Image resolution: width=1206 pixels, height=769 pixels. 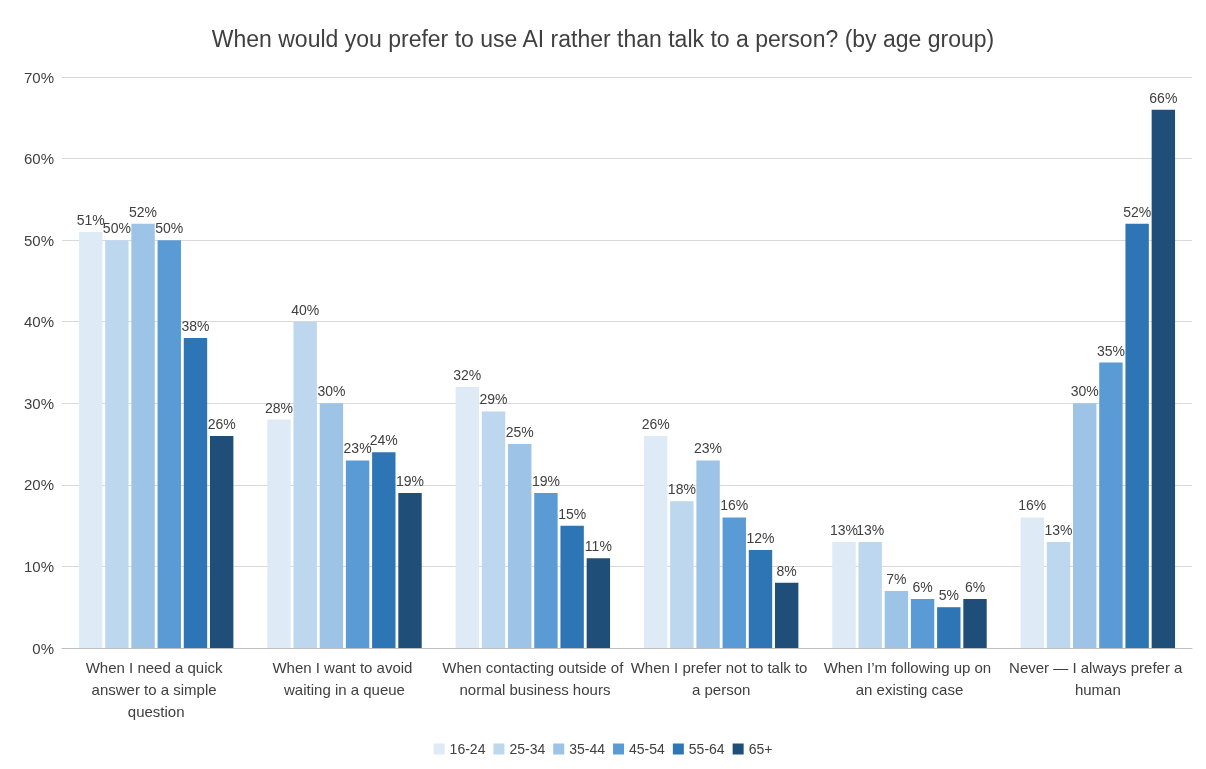 What do you see at coordinates (38, 485) in the screenshot?
I see `y-tick-label: 20%` at bounding box center [38, 485].